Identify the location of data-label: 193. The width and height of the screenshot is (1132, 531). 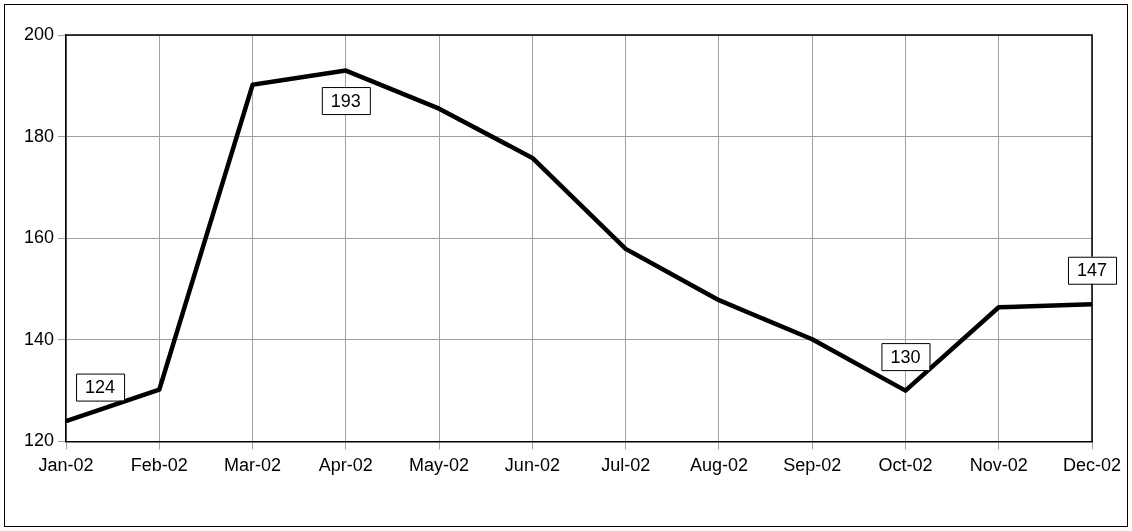
(345, 100).